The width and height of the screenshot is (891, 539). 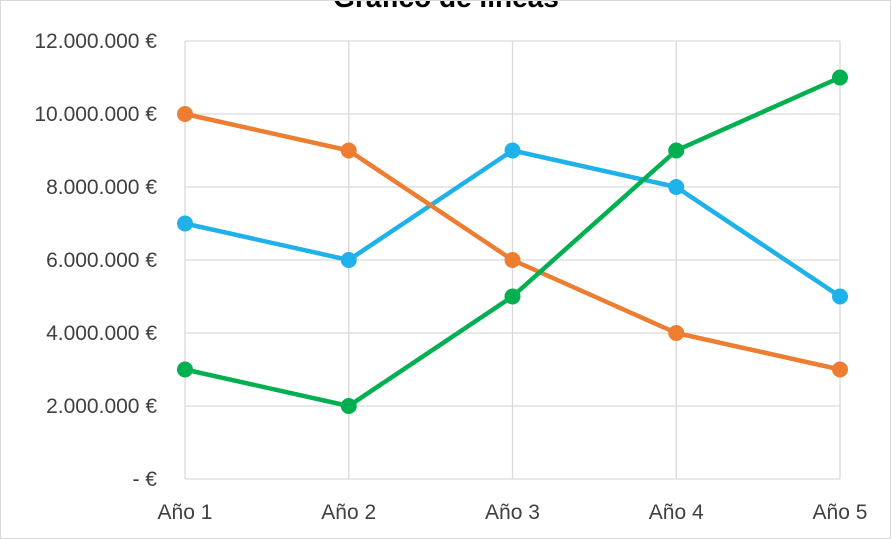 I want to click on x-tick-label: Año 1, so click(x=185, y=512).